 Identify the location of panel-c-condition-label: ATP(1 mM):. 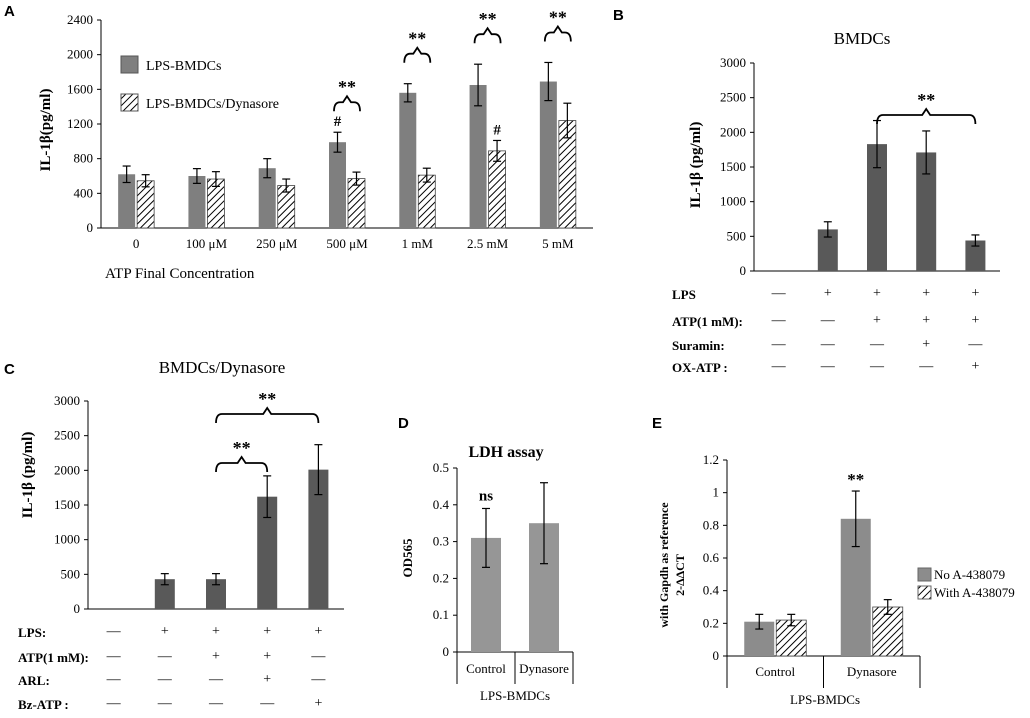
(53, 657).